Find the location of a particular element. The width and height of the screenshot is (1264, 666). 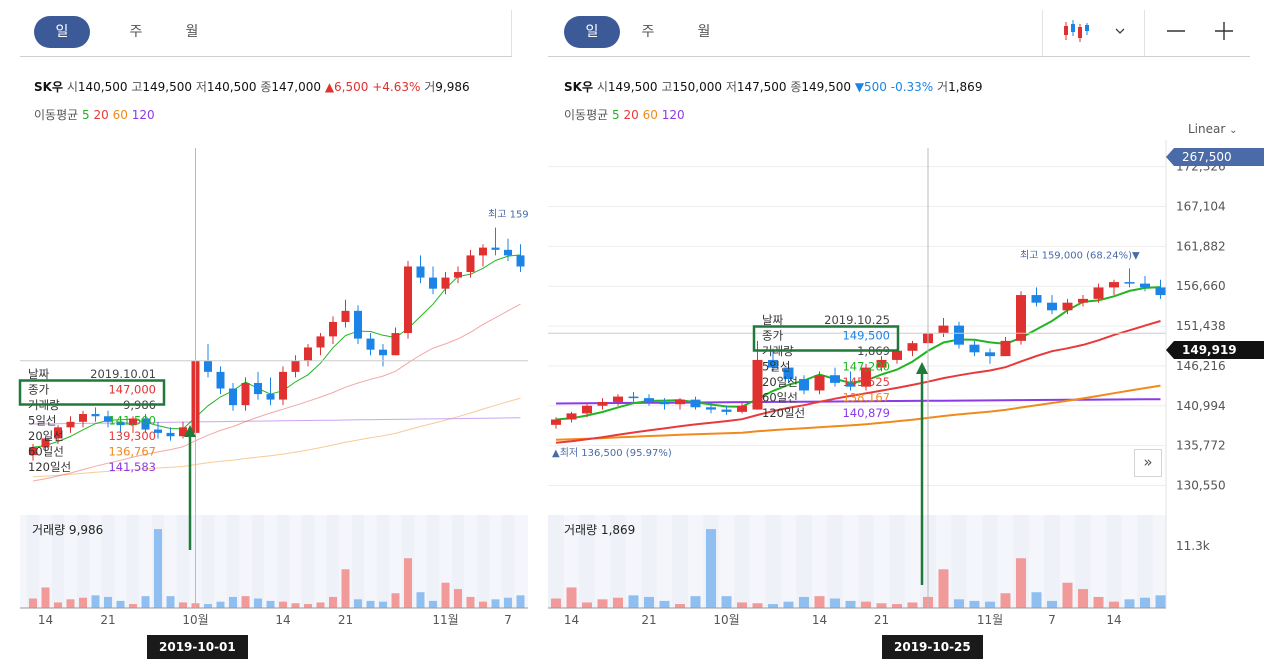

tooltip-value: 138,167 is located at coordinates (866, 398).